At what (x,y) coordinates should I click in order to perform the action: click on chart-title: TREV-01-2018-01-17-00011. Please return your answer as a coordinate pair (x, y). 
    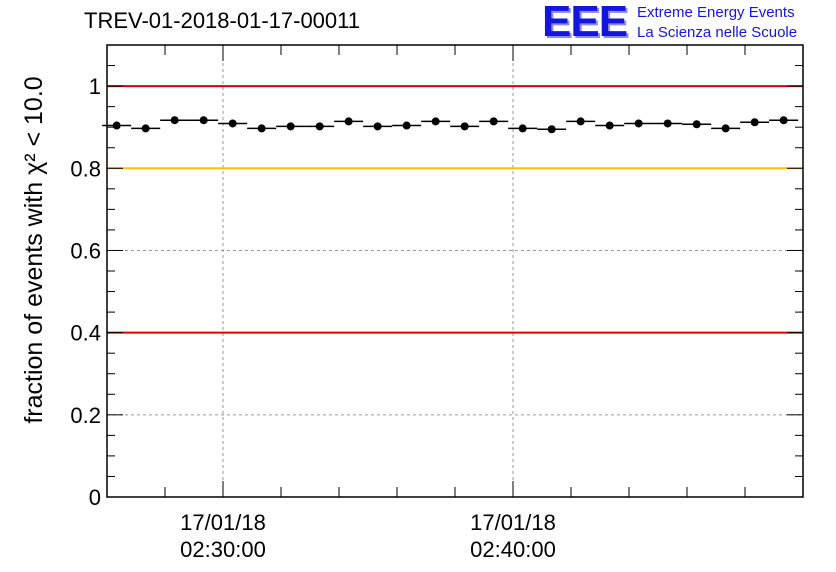
    Looking at the image, I should click on (222, 20).